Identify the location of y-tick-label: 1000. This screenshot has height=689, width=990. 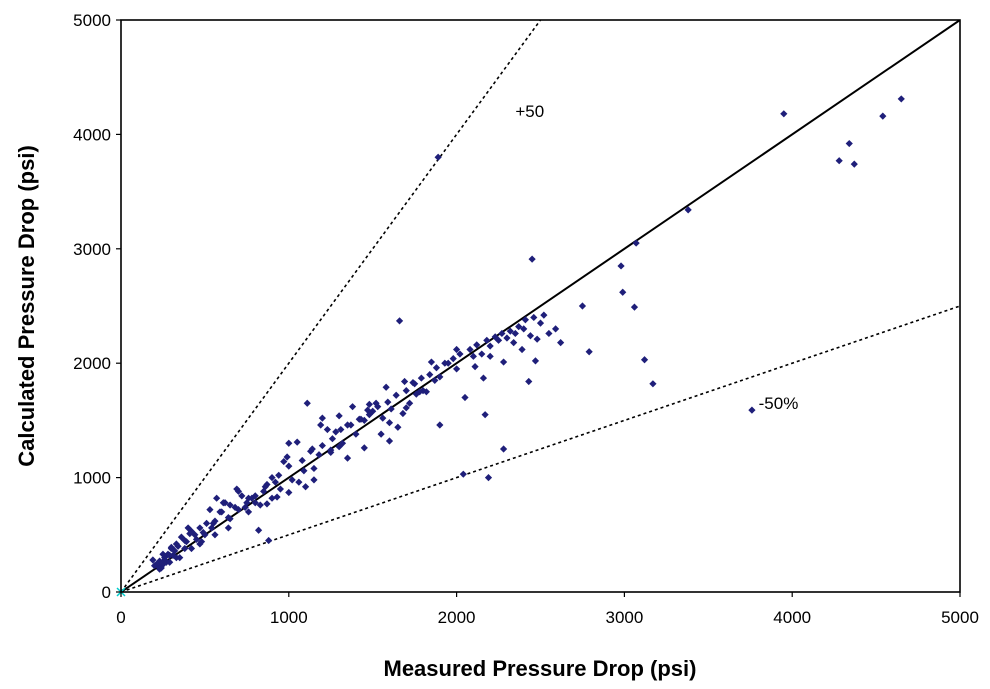
(92, 478).